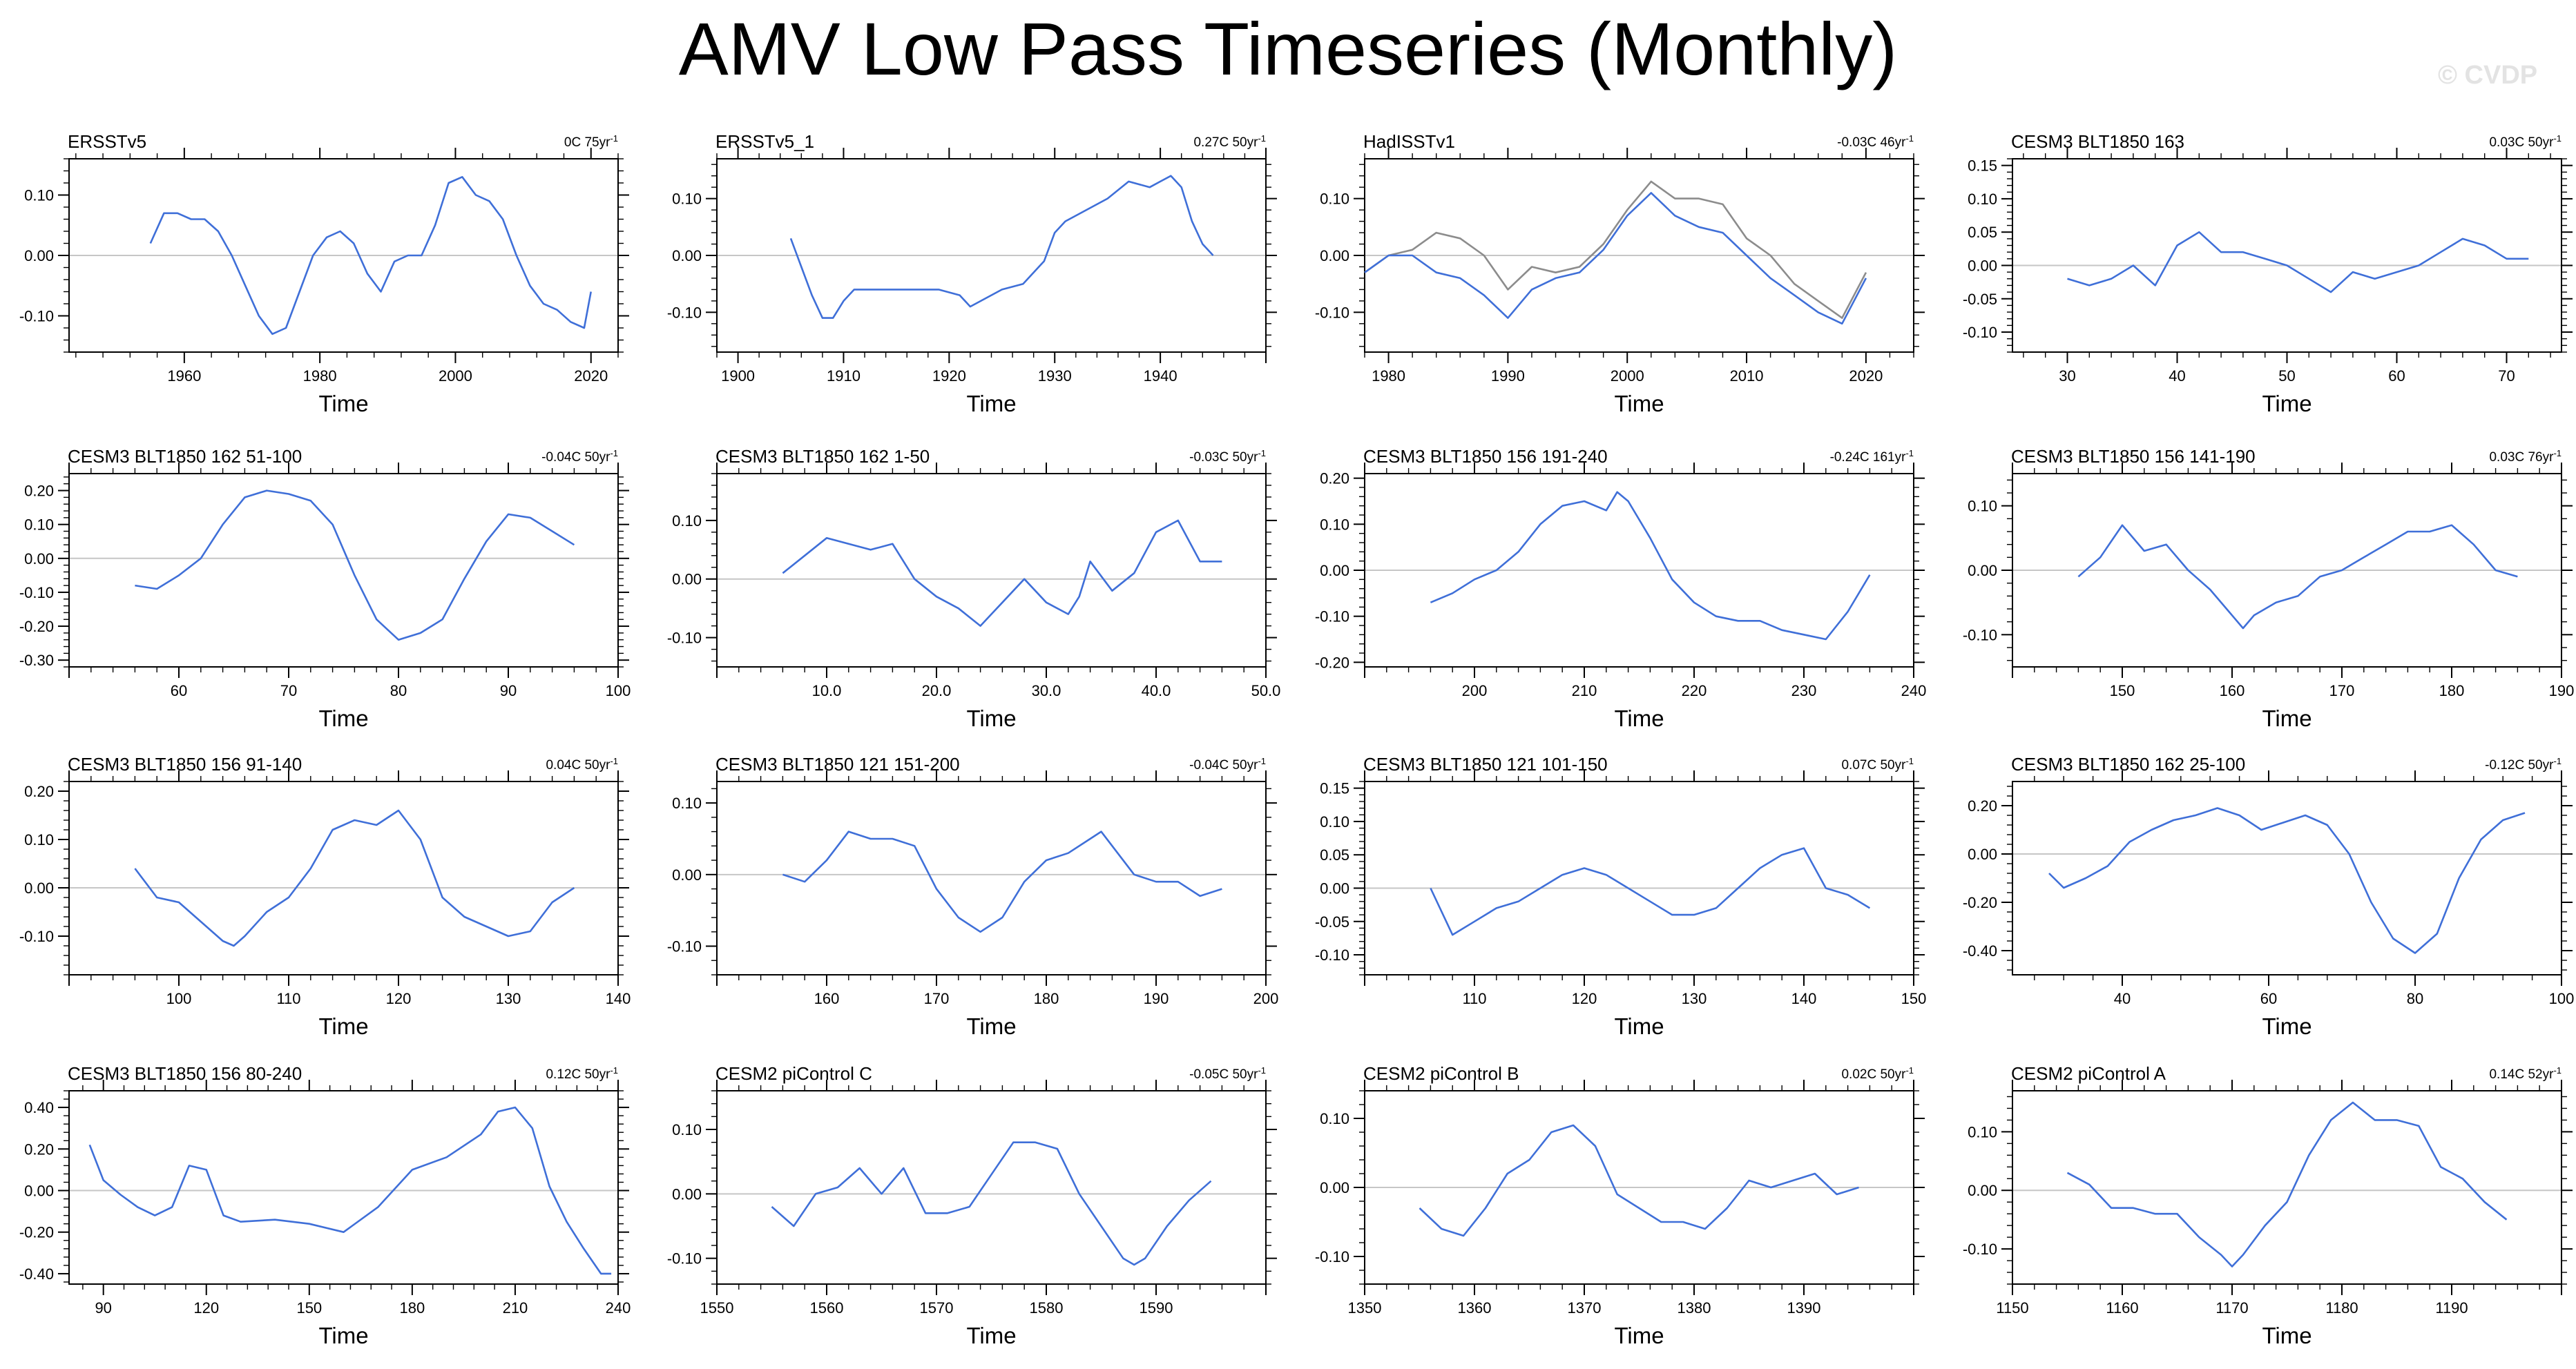  Describe the element at coordinates (2525, 1073) in the screenshot. I see `trend-label: 0.14C 52yr-1` at that location.